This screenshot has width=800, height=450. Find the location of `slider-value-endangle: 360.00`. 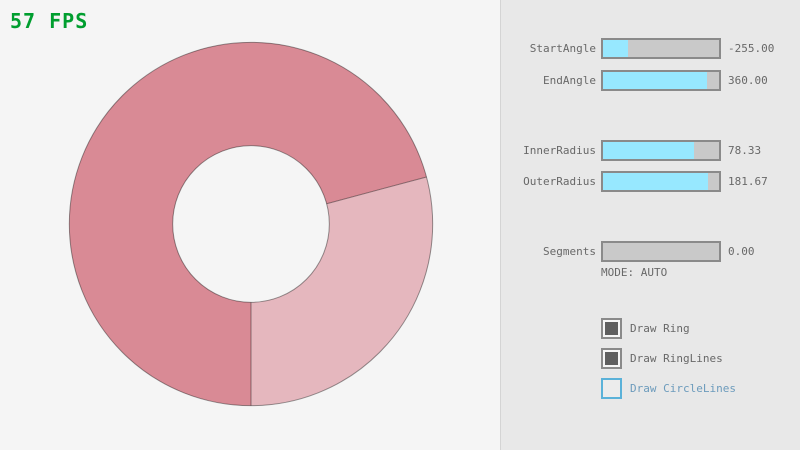

slider-value-endangle: 360.00 is located at coordinates (748, 80).